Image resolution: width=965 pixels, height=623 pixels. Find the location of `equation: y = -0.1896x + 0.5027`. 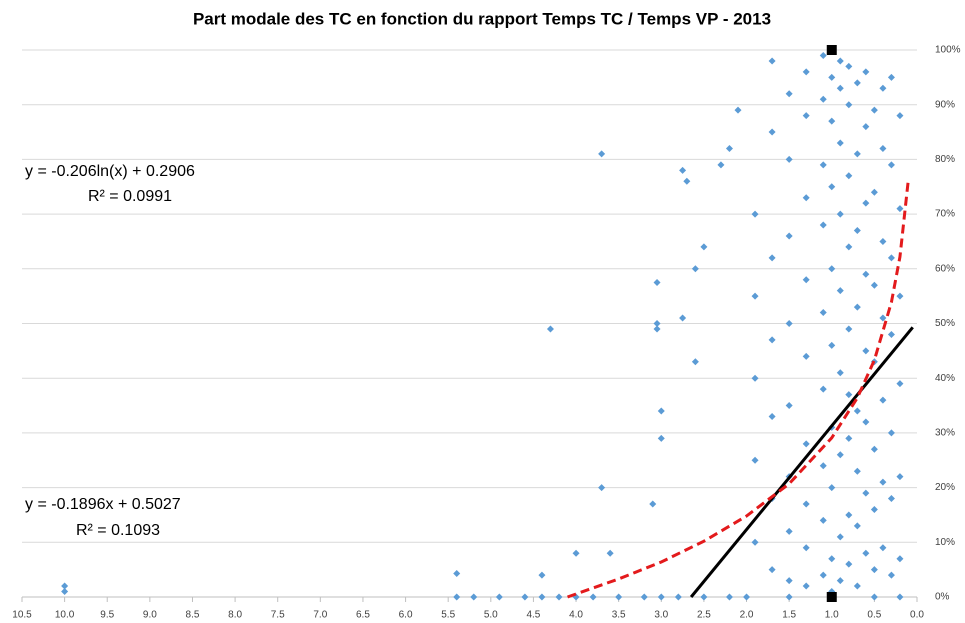

equation: y = -0.1896x + 0.5027 is located at coordinates (103, 504).